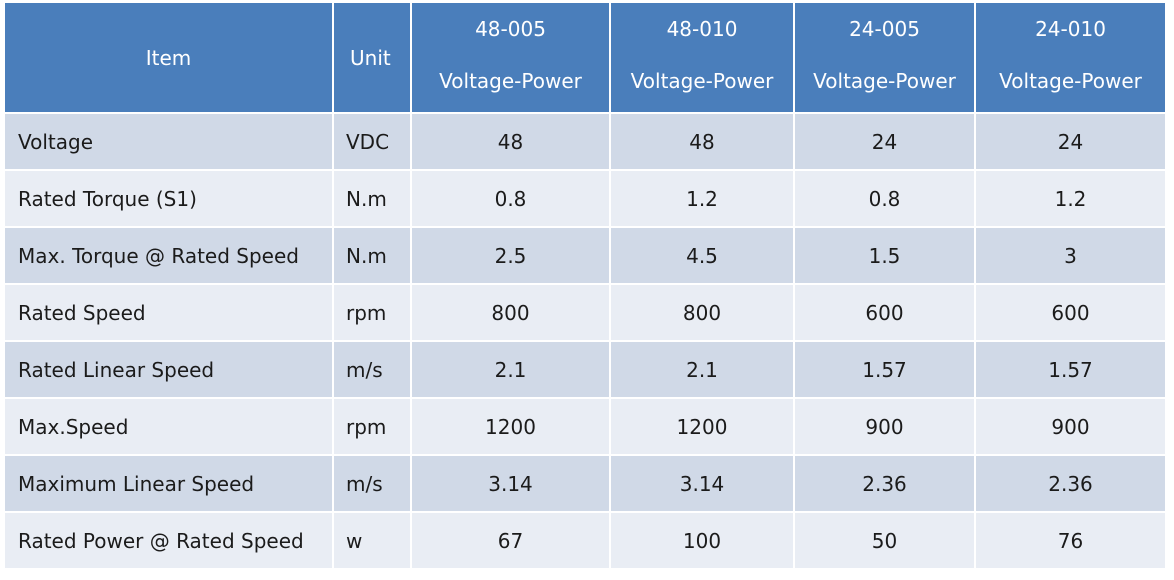 The width and height of the screenshot is (1174, 580). Describe the element at coordinates (1070, 256) in the screenshot. I see `row-value: 3` at that location.